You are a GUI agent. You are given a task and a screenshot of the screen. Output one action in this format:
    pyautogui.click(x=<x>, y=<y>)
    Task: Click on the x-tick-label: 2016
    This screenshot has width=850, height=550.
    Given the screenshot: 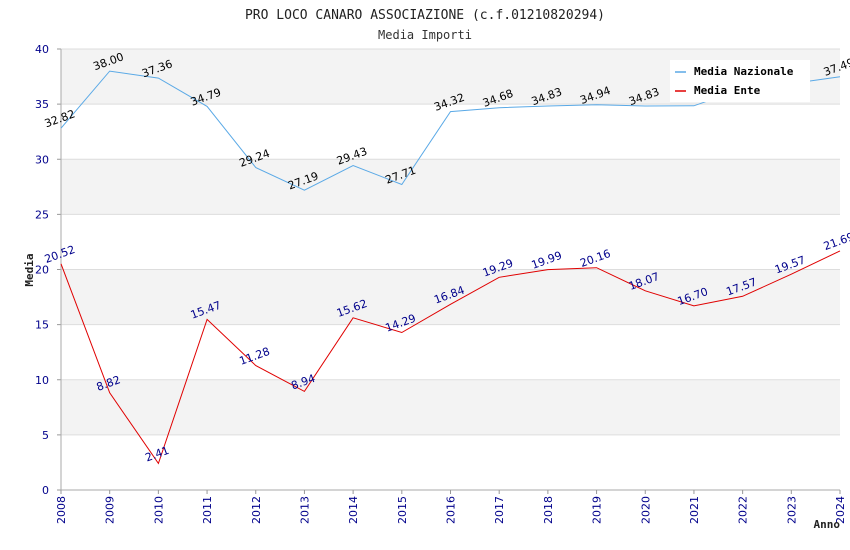 What is the action you would take?
    pyautogui.click(x=451, y=510)
    